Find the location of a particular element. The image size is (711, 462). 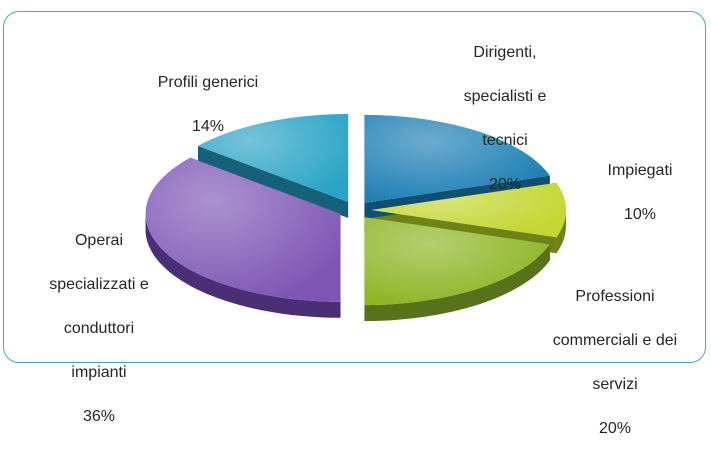

label-profili: Profili generici 14% is located at coordinates (208, 104).